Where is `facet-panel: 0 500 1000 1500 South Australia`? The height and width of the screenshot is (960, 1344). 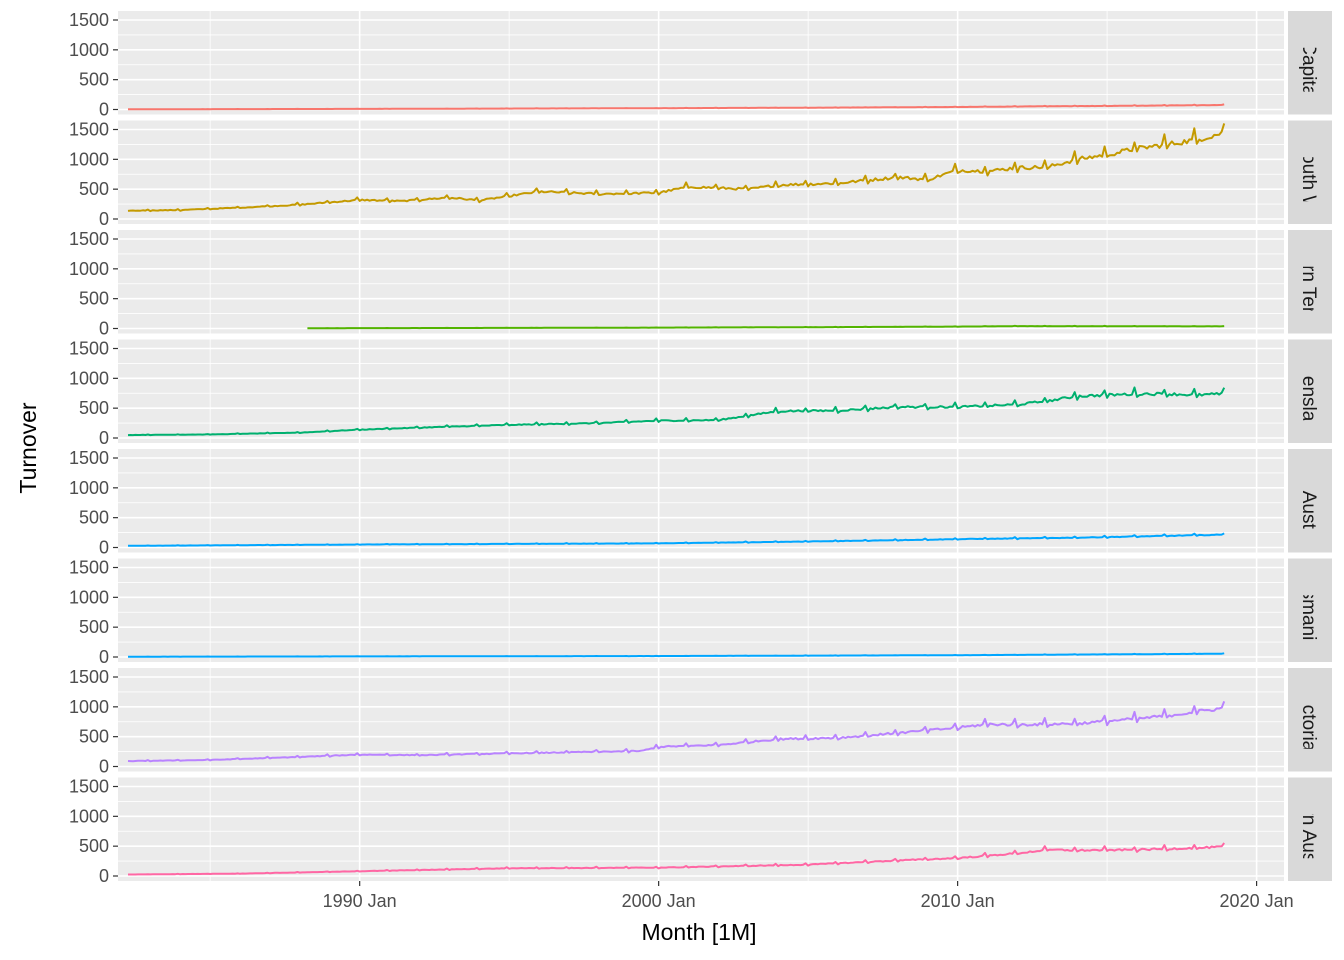 facet-panel: 0 500 1000 1500 South Australia is located at coordinates (700, 501).